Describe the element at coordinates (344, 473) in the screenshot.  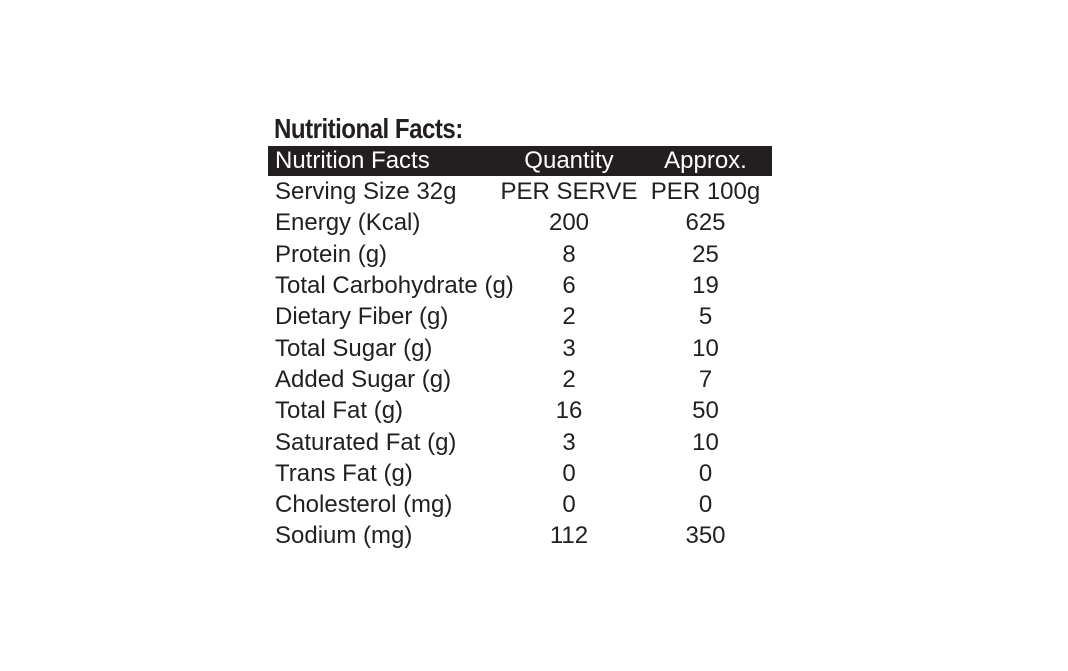
I see `nutrient-name: Trans Fat (g)` at that location.